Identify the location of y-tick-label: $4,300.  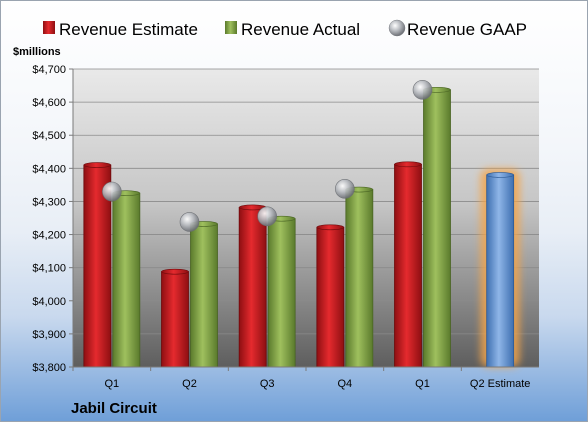
(49, 202).